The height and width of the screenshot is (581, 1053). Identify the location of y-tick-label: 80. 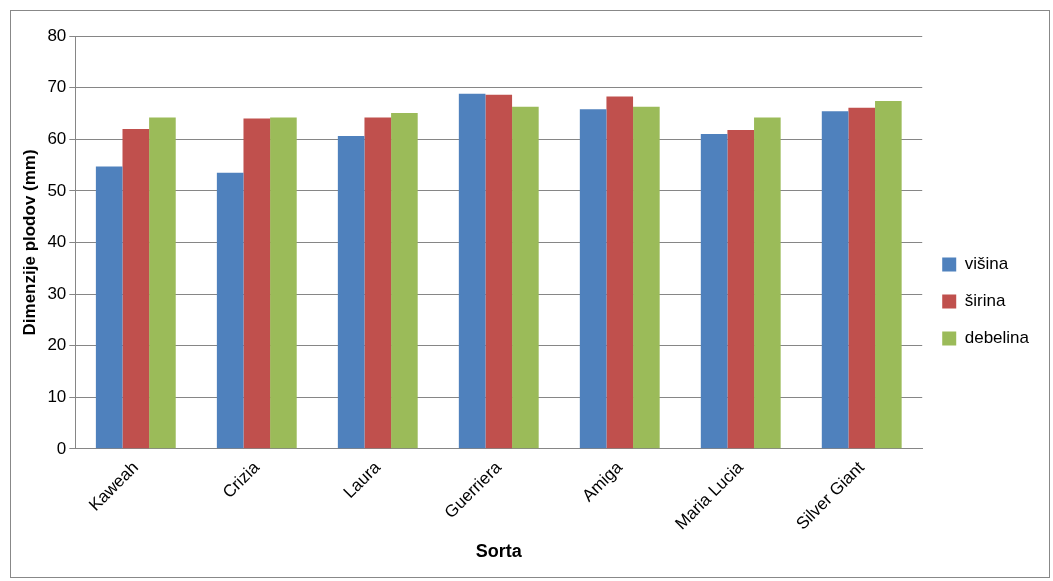
(57, 35).